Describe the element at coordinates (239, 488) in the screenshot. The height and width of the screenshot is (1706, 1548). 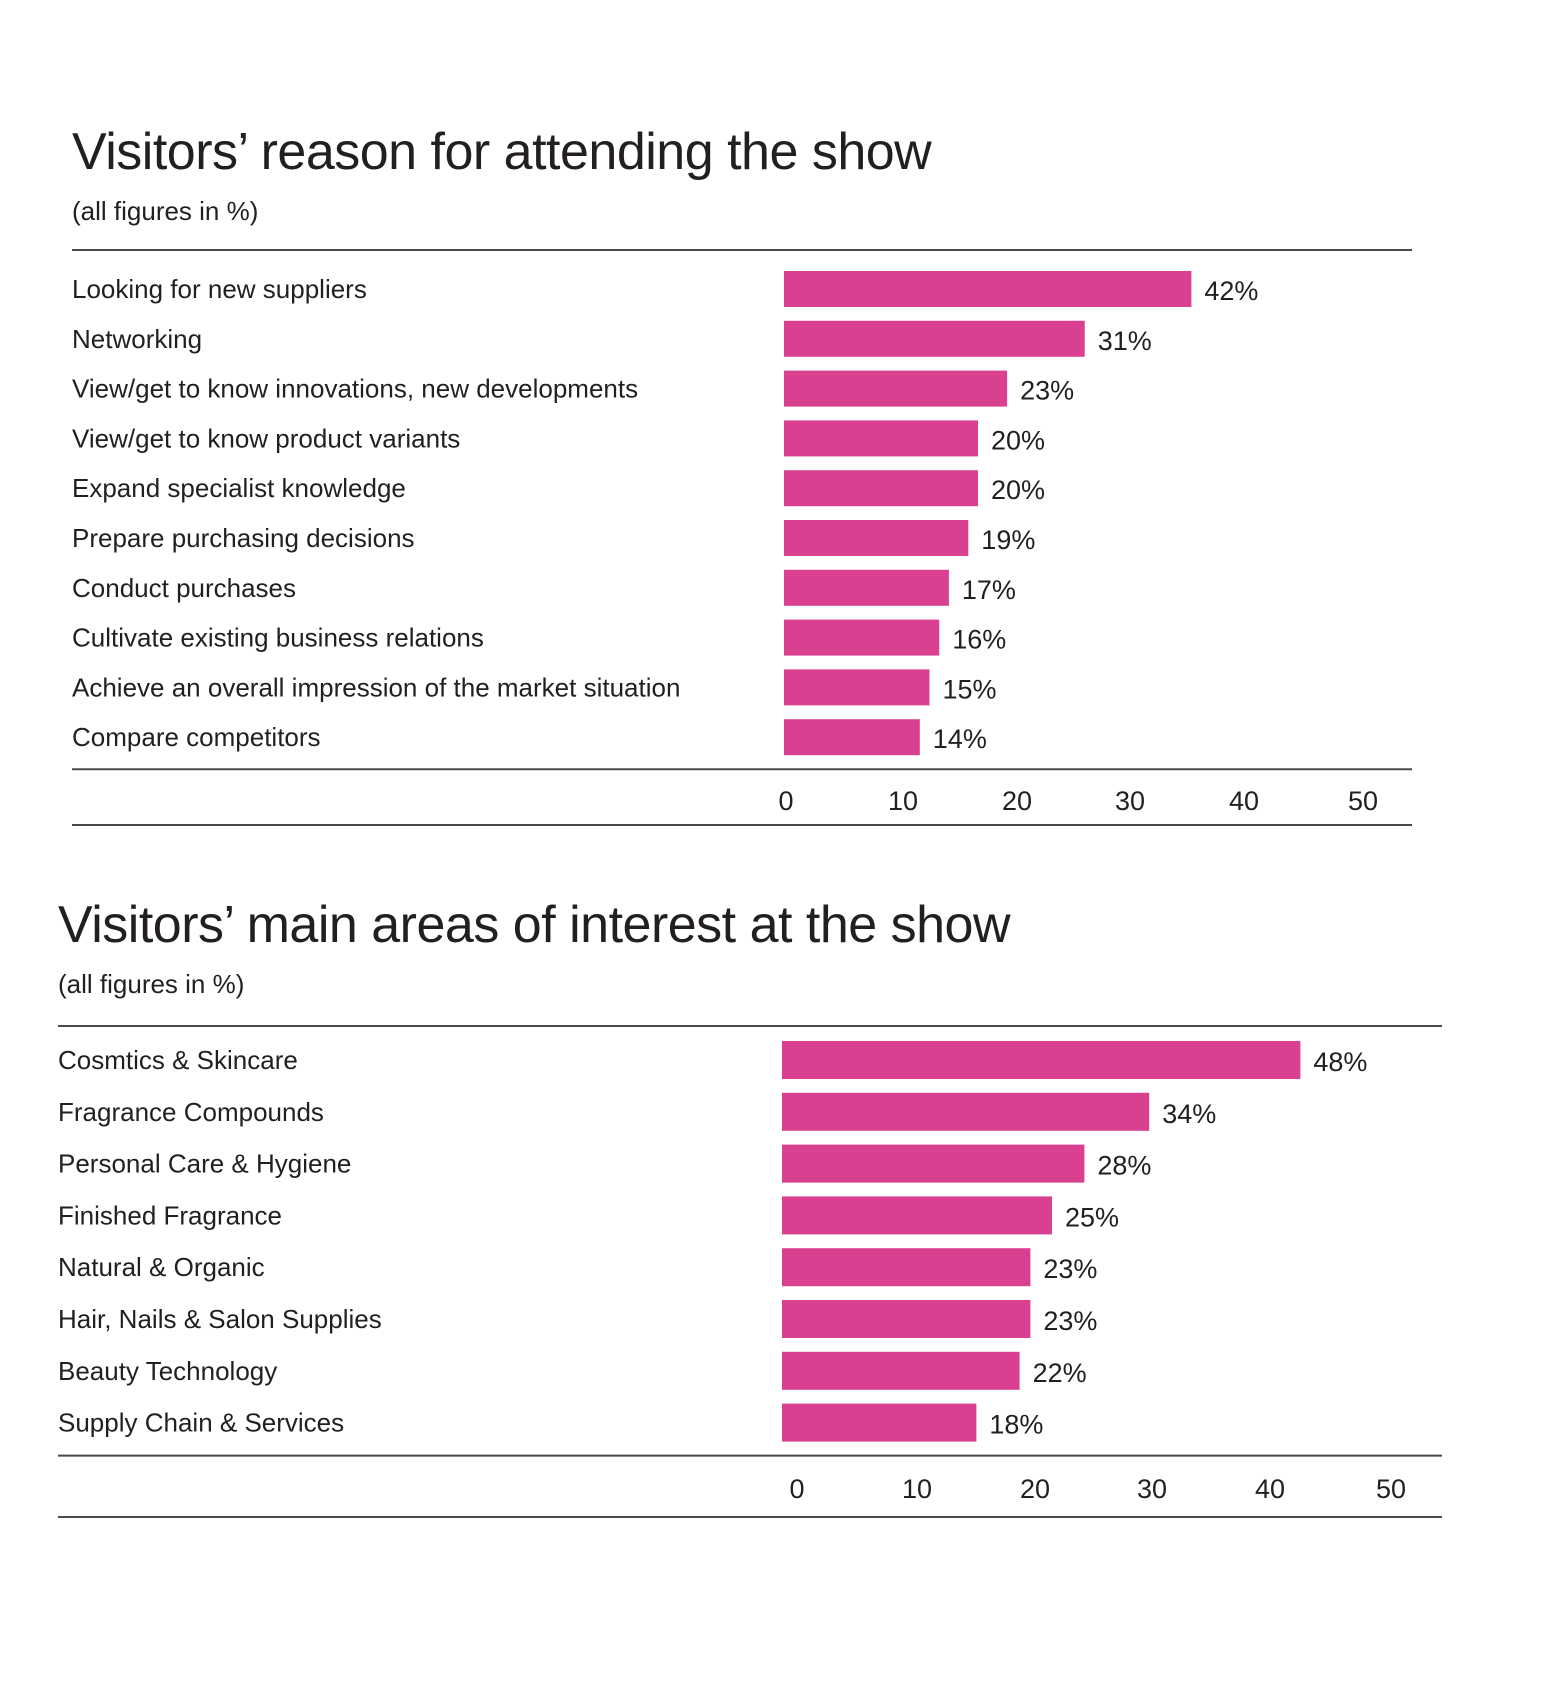
I see `category-label: Expand specialist knowledge` at that location.